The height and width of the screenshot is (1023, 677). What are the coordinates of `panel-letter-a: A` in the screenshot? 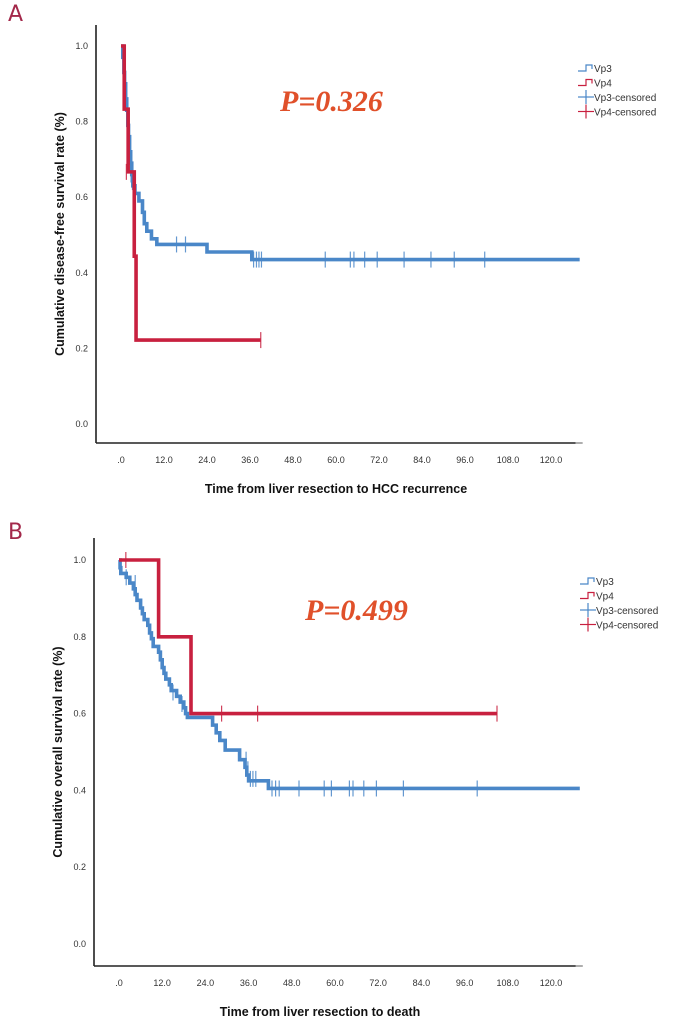 It's located at (16, 14).